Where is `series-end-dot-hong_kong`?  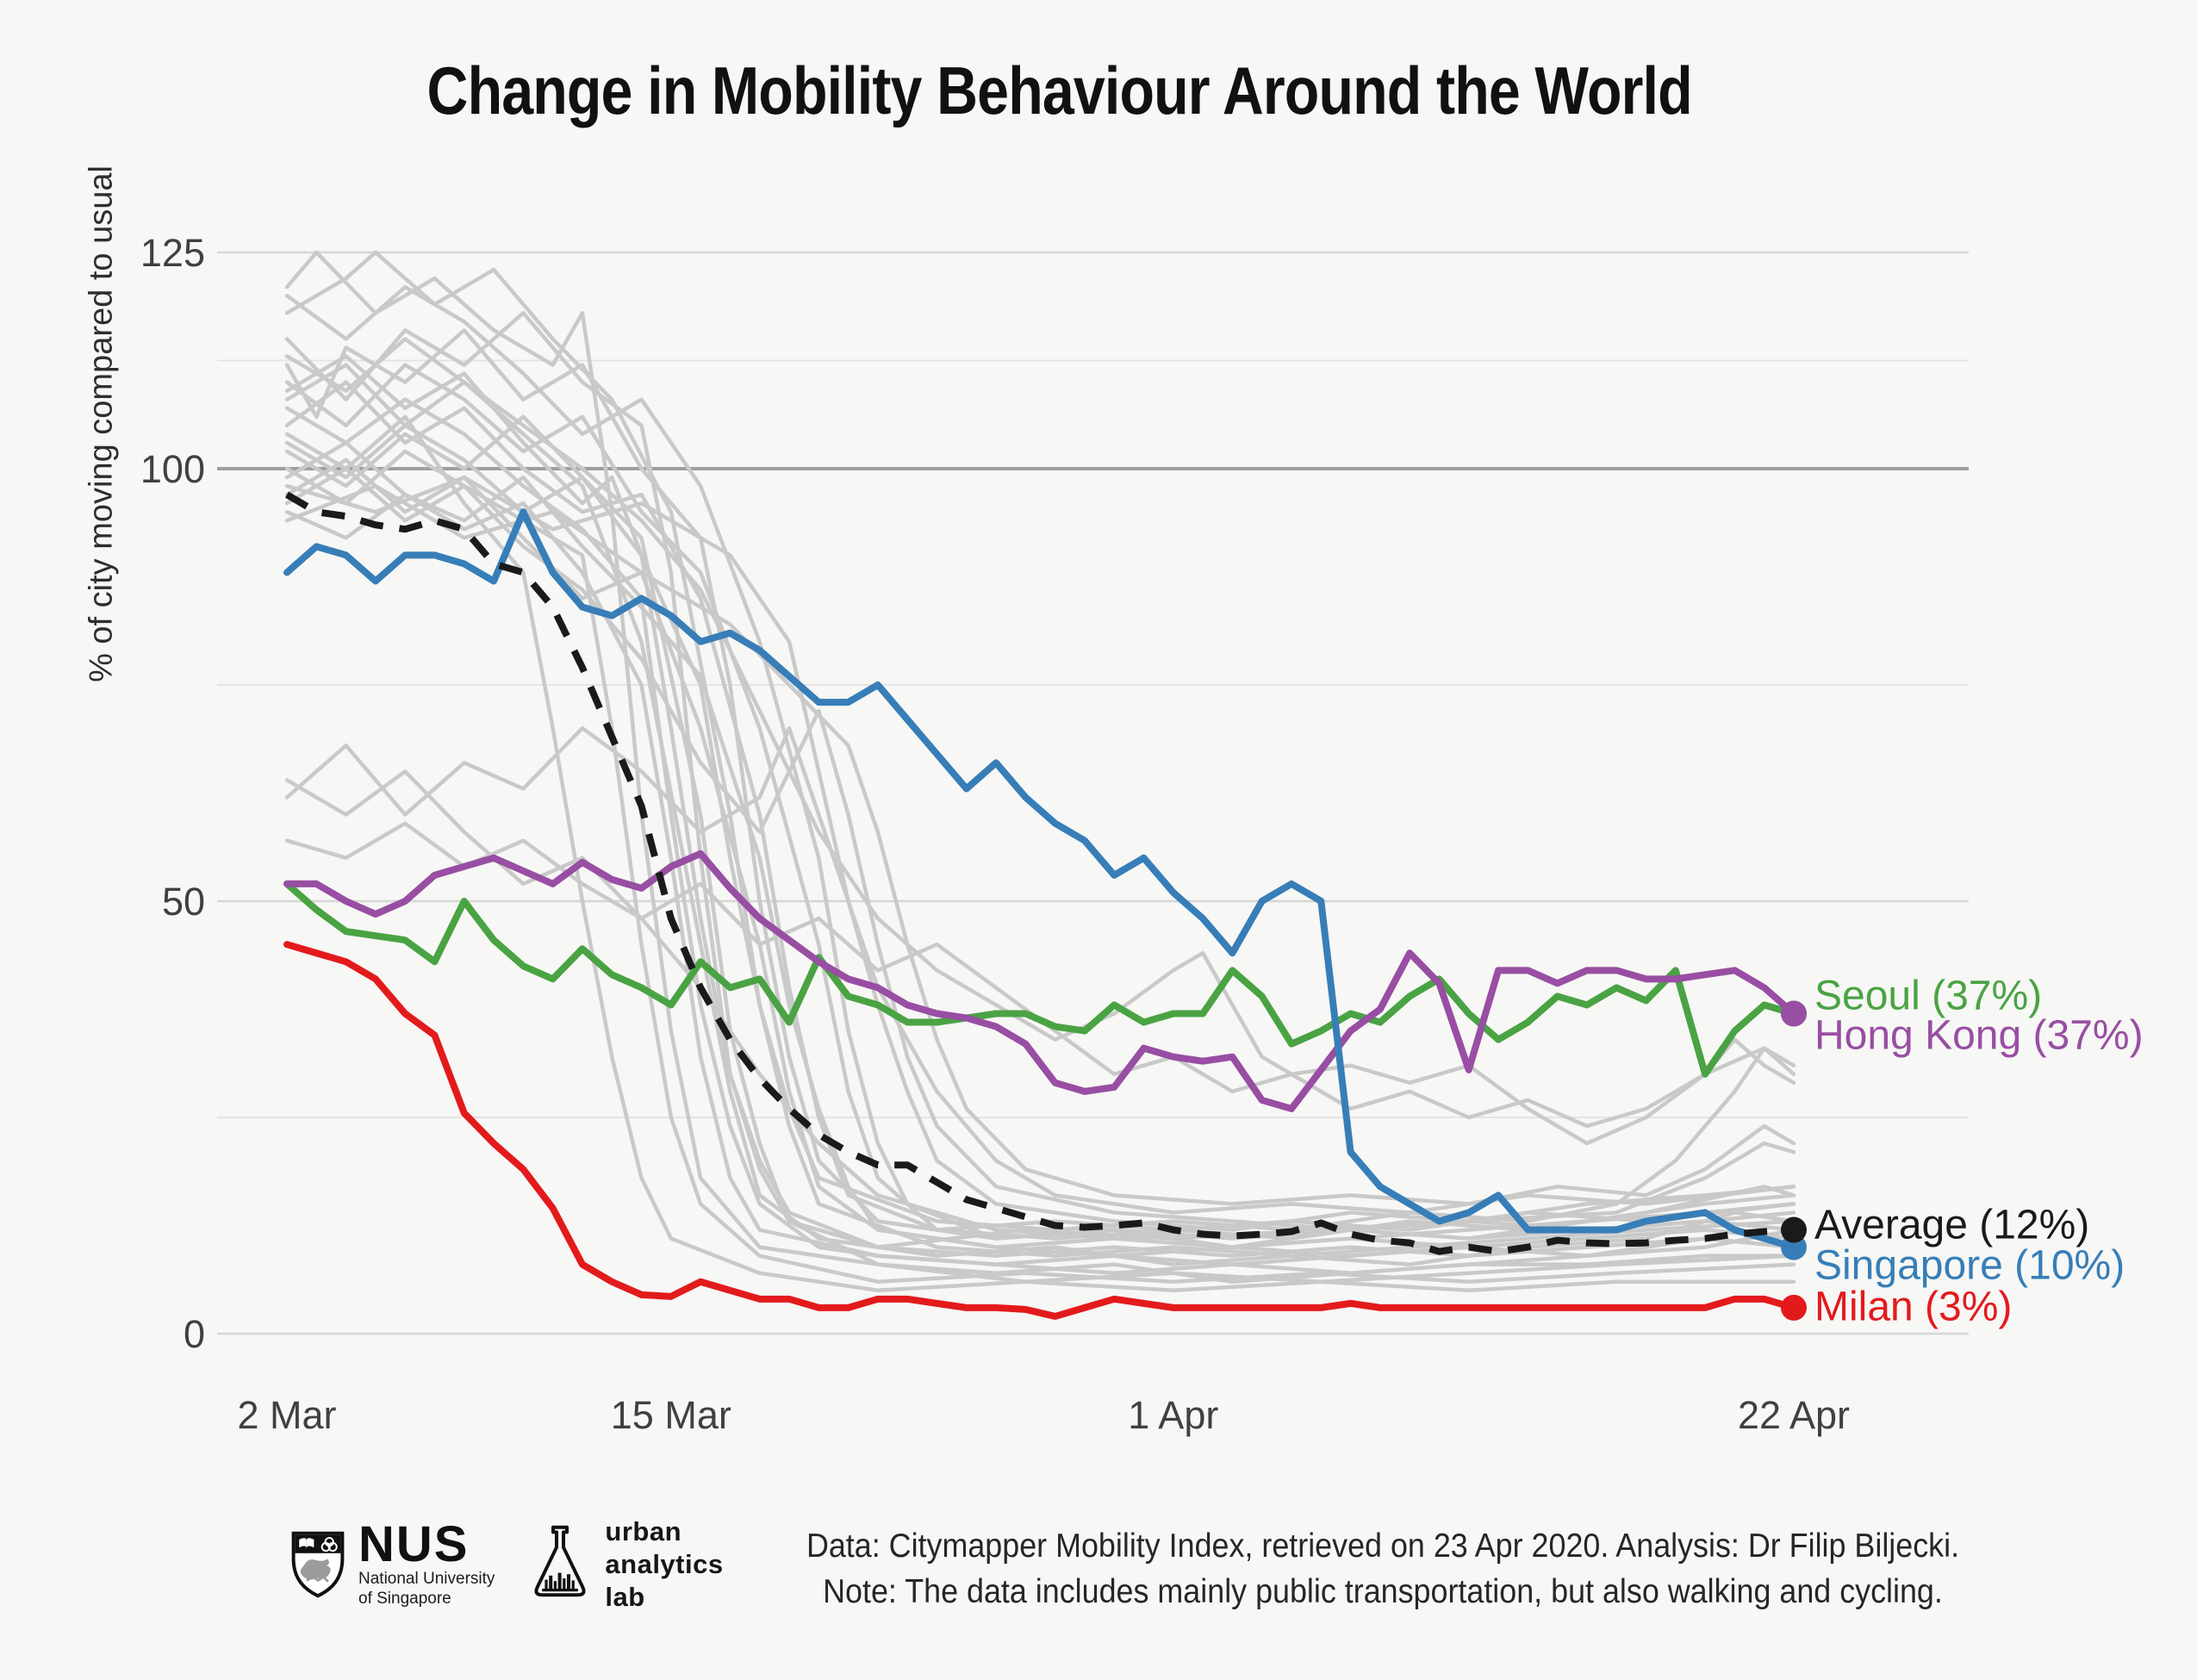 series-end-dot-hong_kong is located at coordinates (1794, 1014).